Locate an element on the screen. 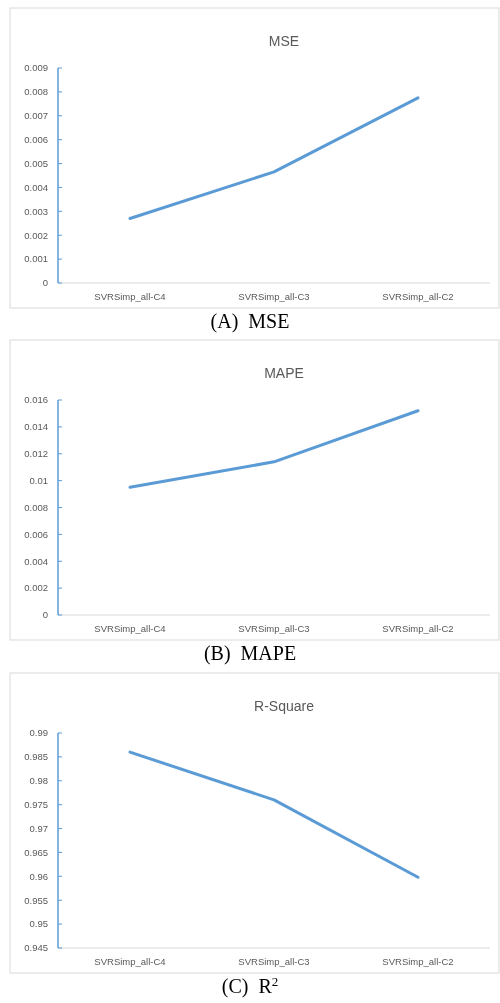 The width and height of the screenshot is (500, 1003). y-tick-label: 0.003 is located at coordinates (36, 211).